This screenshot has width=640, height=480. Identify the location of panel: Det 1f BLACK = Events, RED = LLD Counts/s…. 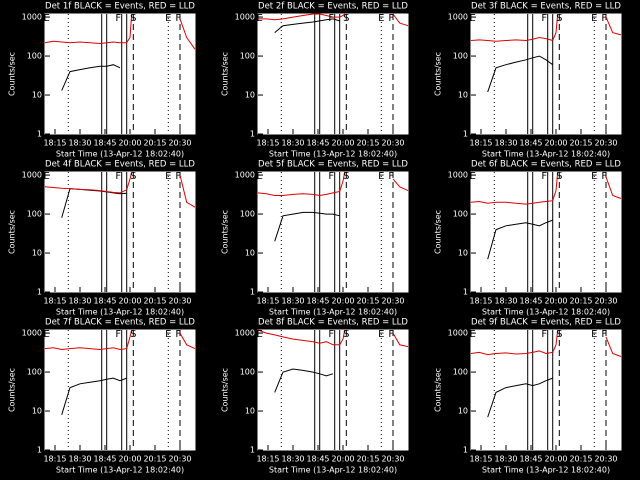
(102, 80).